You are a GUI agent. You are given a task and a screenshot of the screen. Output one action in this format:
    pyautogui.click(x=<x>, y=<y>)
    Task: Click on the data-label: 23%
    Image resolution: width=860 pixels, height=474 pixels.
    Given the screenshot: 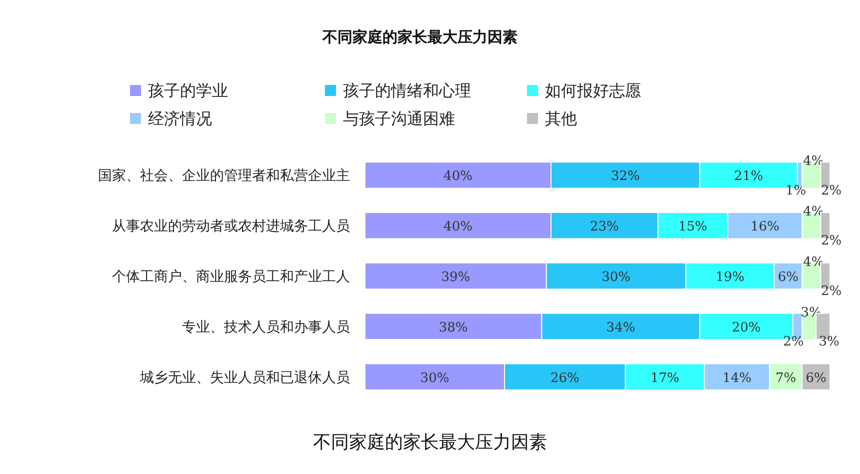 What is the action you would take?
    pyautogui.click(x=604, y=227)
    